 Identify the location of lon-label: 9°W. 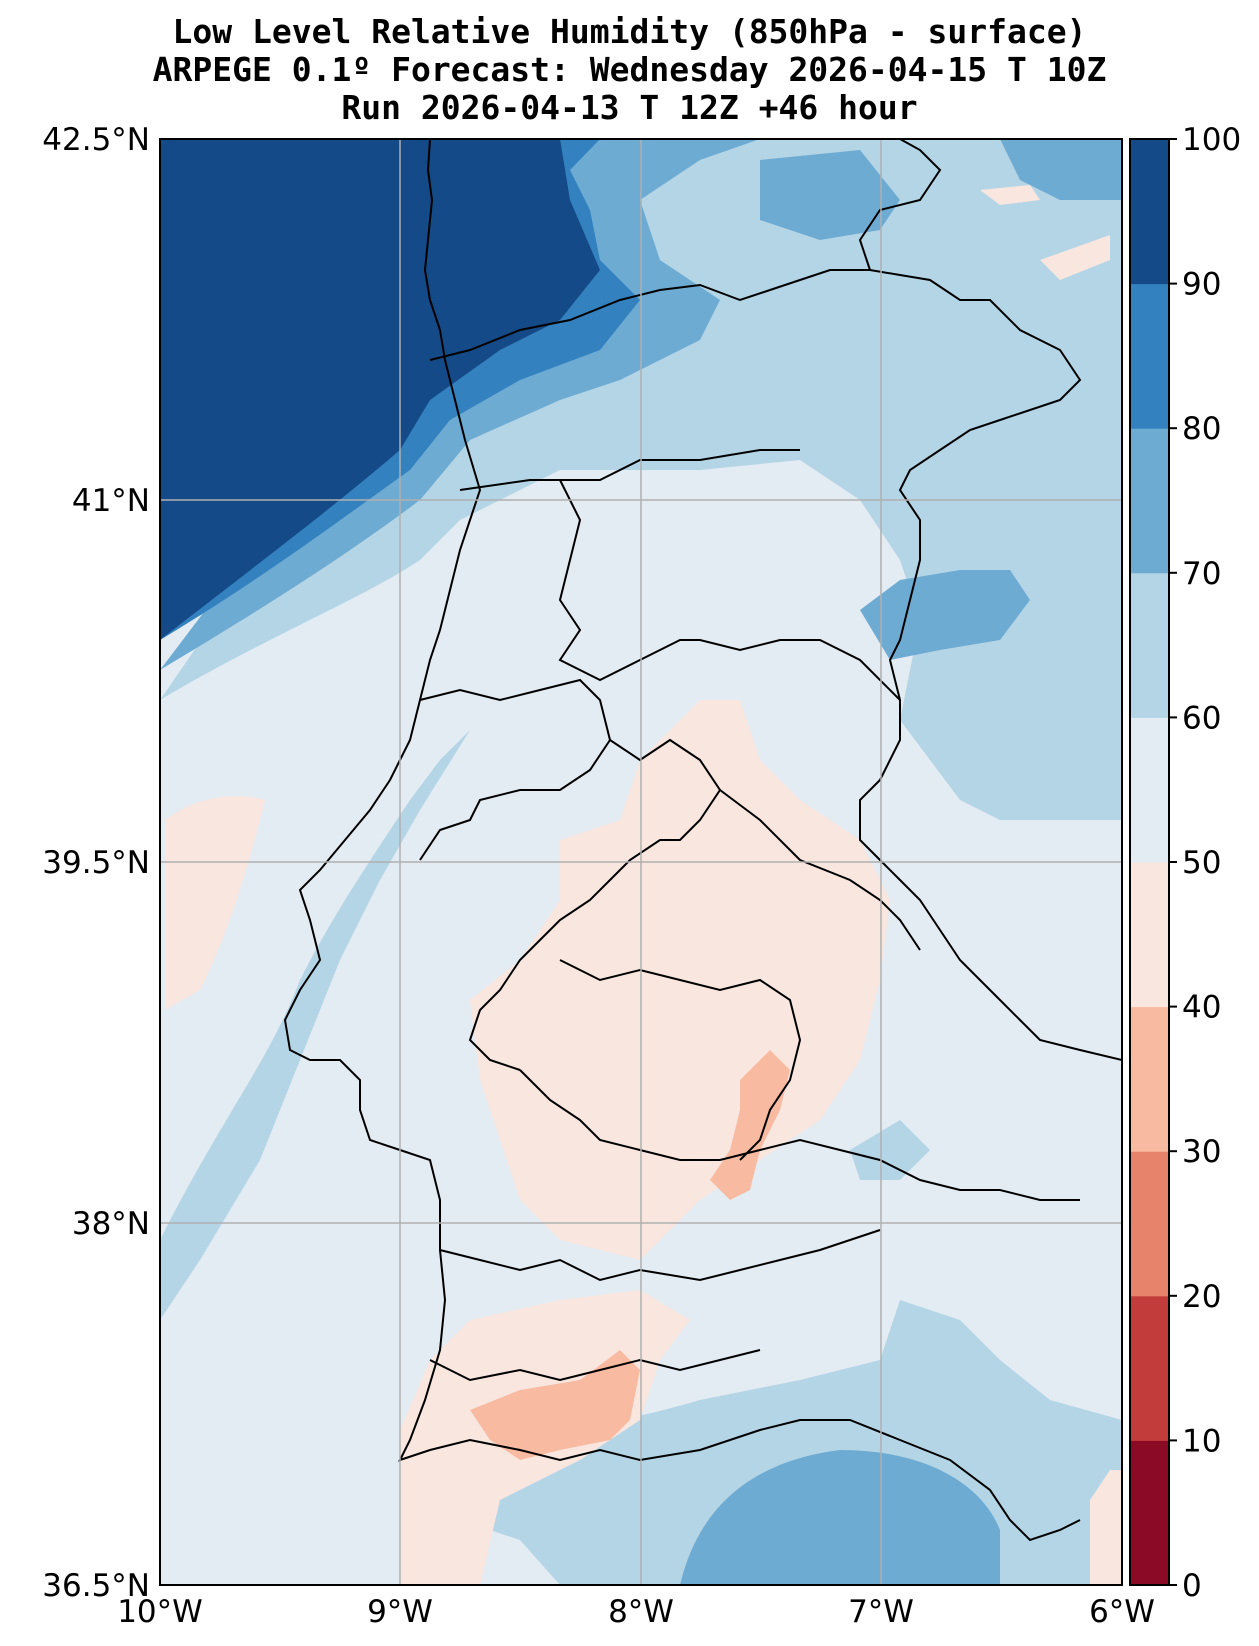
(400, 1612).